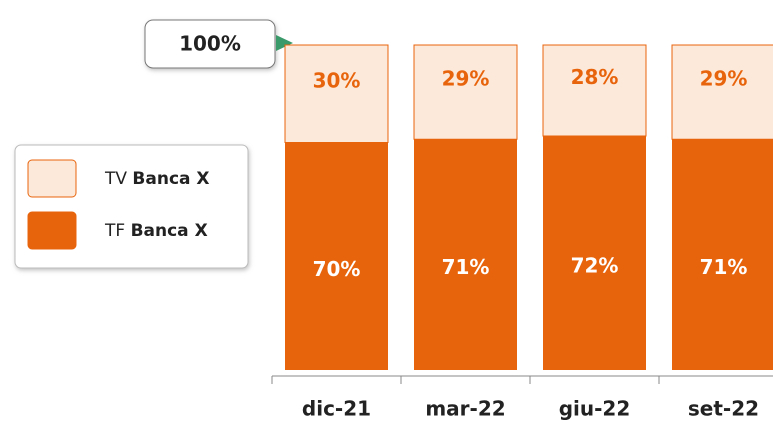 The image size is (773, 423). Describe the element at coordinates (595, 77) in the screenshot. I see `data-label: 28%` at that location.